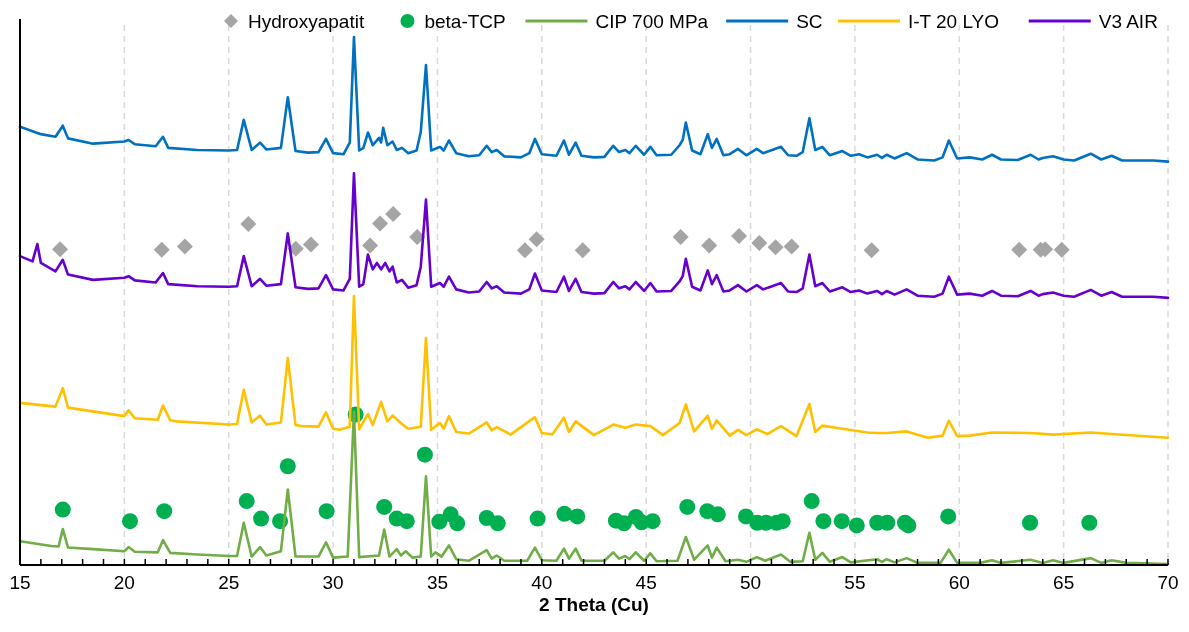 This screenshot has width=1189, height=632. What do you see at coordinates (652, 21) in the screenshot?
I see `legend-label: CIP 700 MPa` at bounding box center [652, 21].